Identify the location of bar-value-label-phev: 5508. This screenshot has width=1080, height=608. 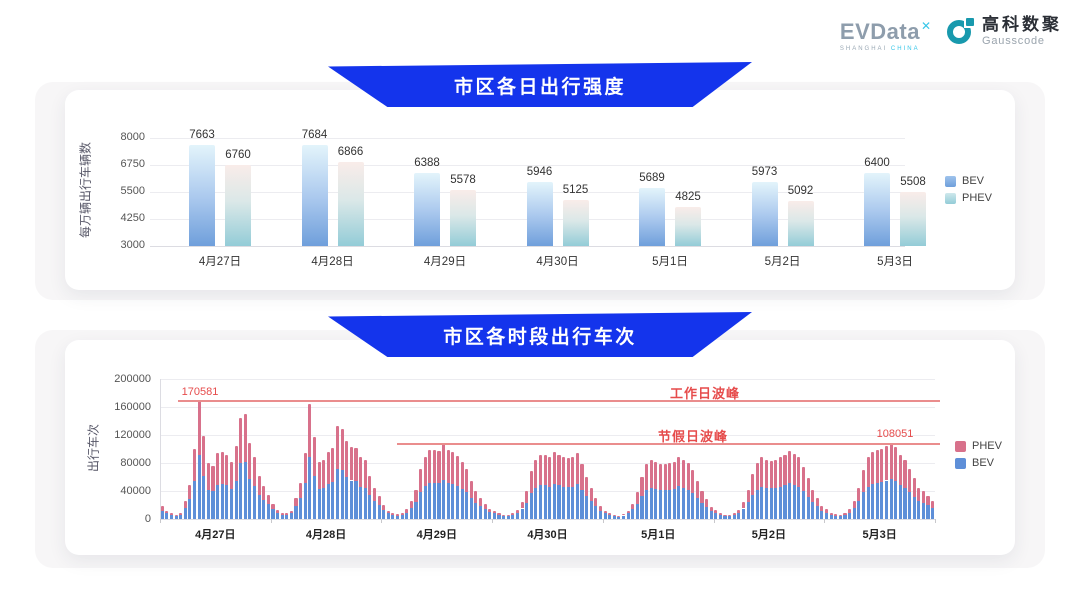
(913, 181).